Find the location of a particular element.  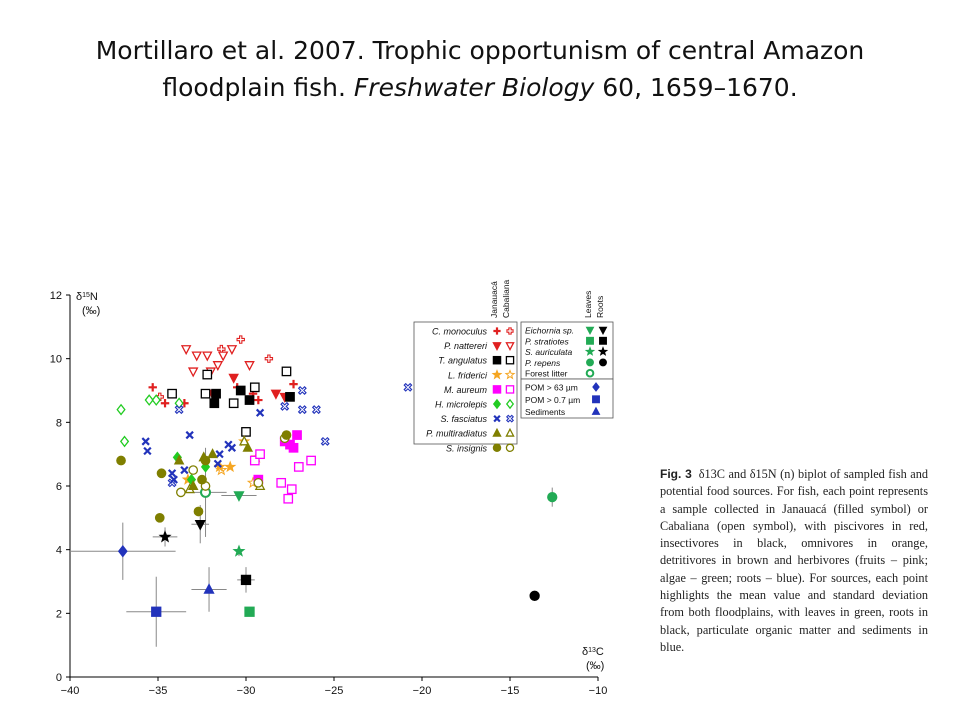

legend-l-friderici-janauaca-symbol-shape is located at coordinates (497, 374).